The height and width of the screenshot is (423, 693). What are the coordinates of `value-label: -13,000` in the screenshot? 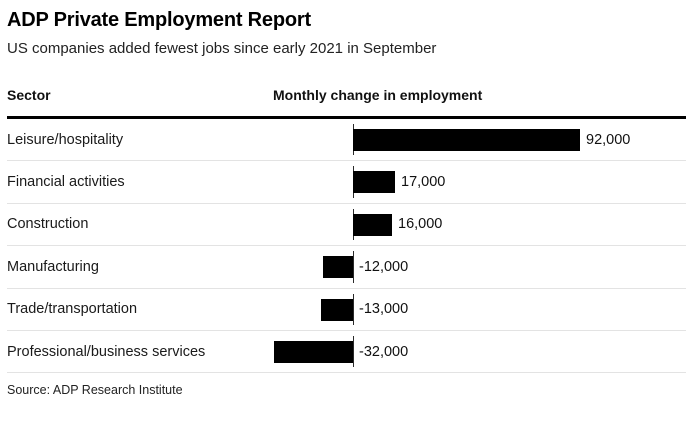 It's located at (384, 309).